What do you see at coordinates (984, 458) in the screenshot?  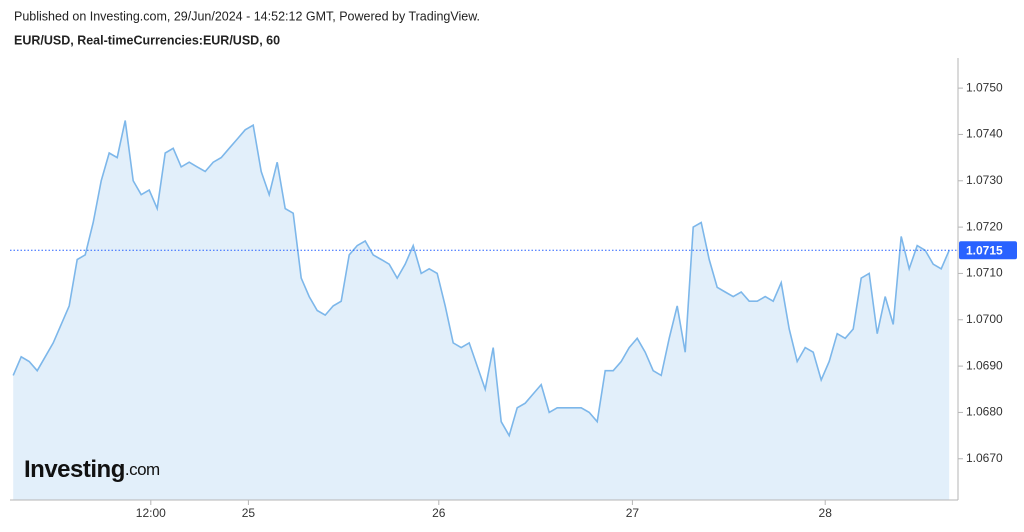 I see `y-tick-label: 1.0670` at bounding box center [984, 458].